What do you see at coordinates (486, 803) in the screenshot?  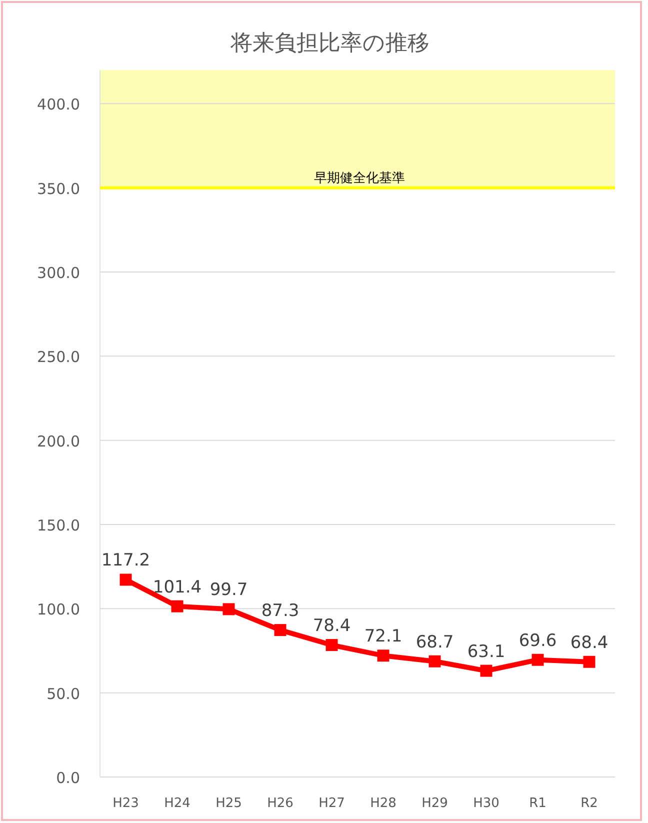 I see `x-tick-label: H30` at bounding box center [486, 803].